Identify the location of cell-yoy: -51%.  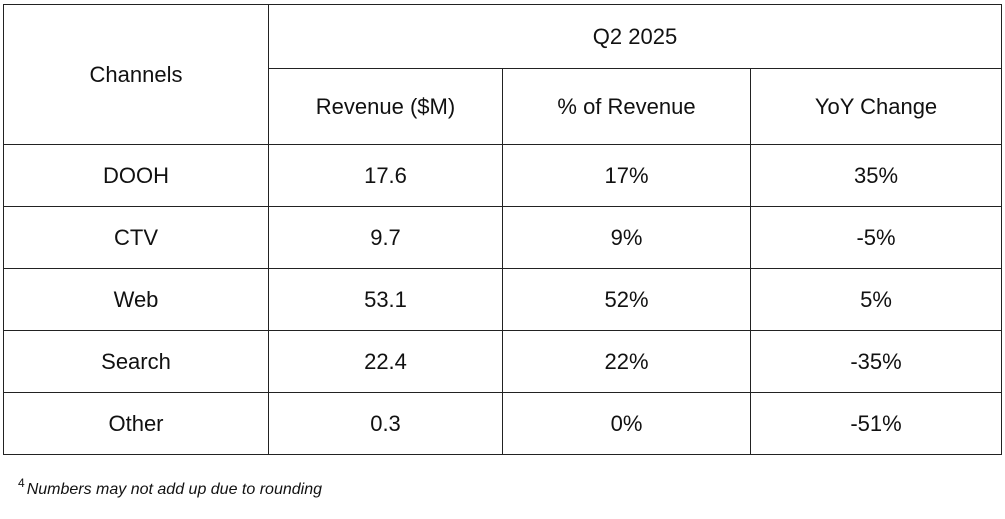
(876, 423).